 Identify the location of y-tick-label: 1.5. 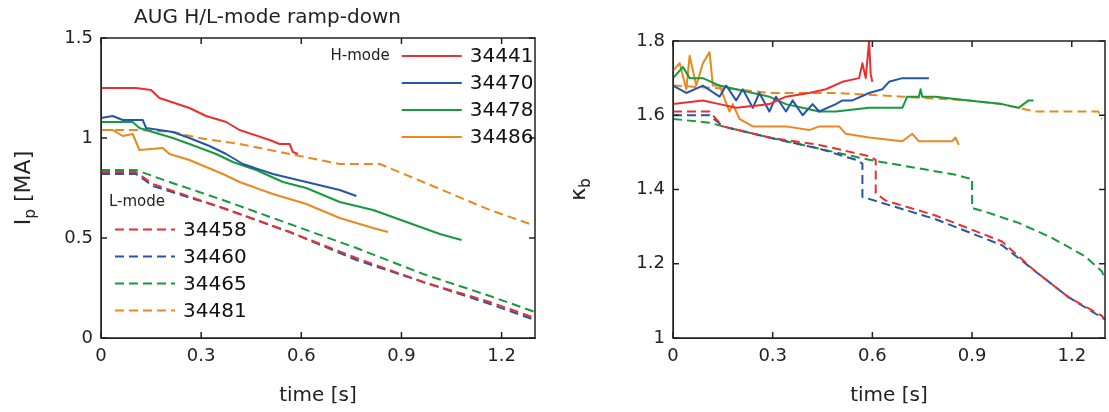
(78, 36).